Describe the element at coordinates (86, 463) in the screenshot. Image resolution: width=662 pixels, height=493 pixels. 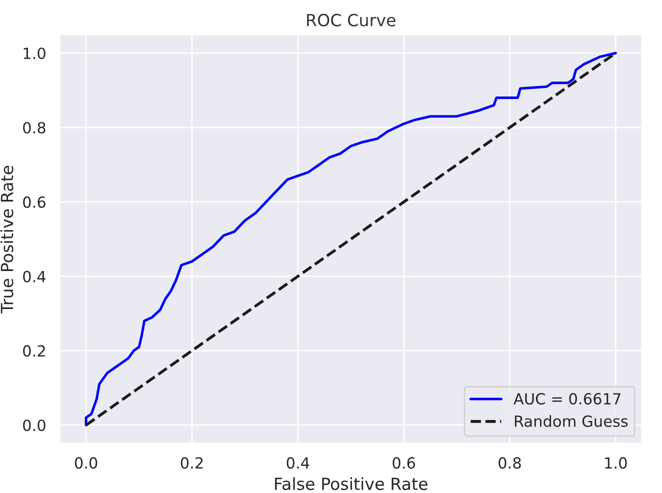
I see `x-tick-label: 0.0` at that location.